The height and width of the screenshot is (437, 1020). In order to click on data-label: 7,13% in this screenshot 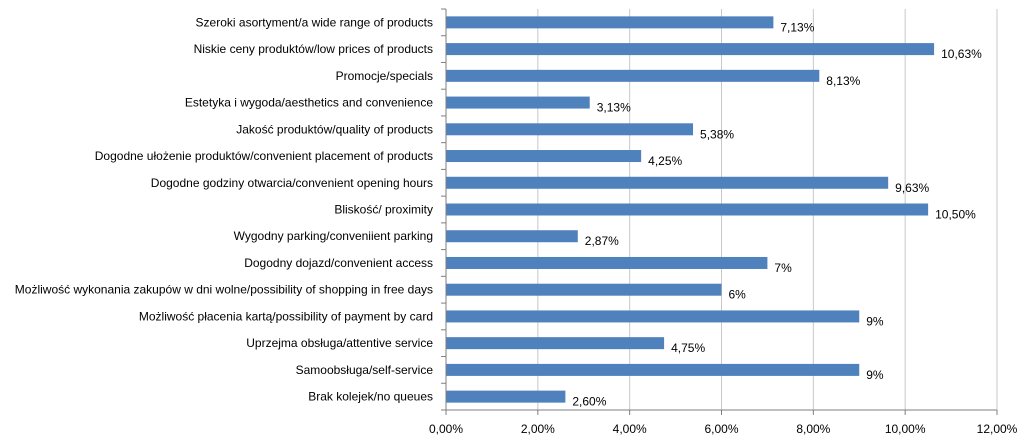, I will do `click(797, 27)`.